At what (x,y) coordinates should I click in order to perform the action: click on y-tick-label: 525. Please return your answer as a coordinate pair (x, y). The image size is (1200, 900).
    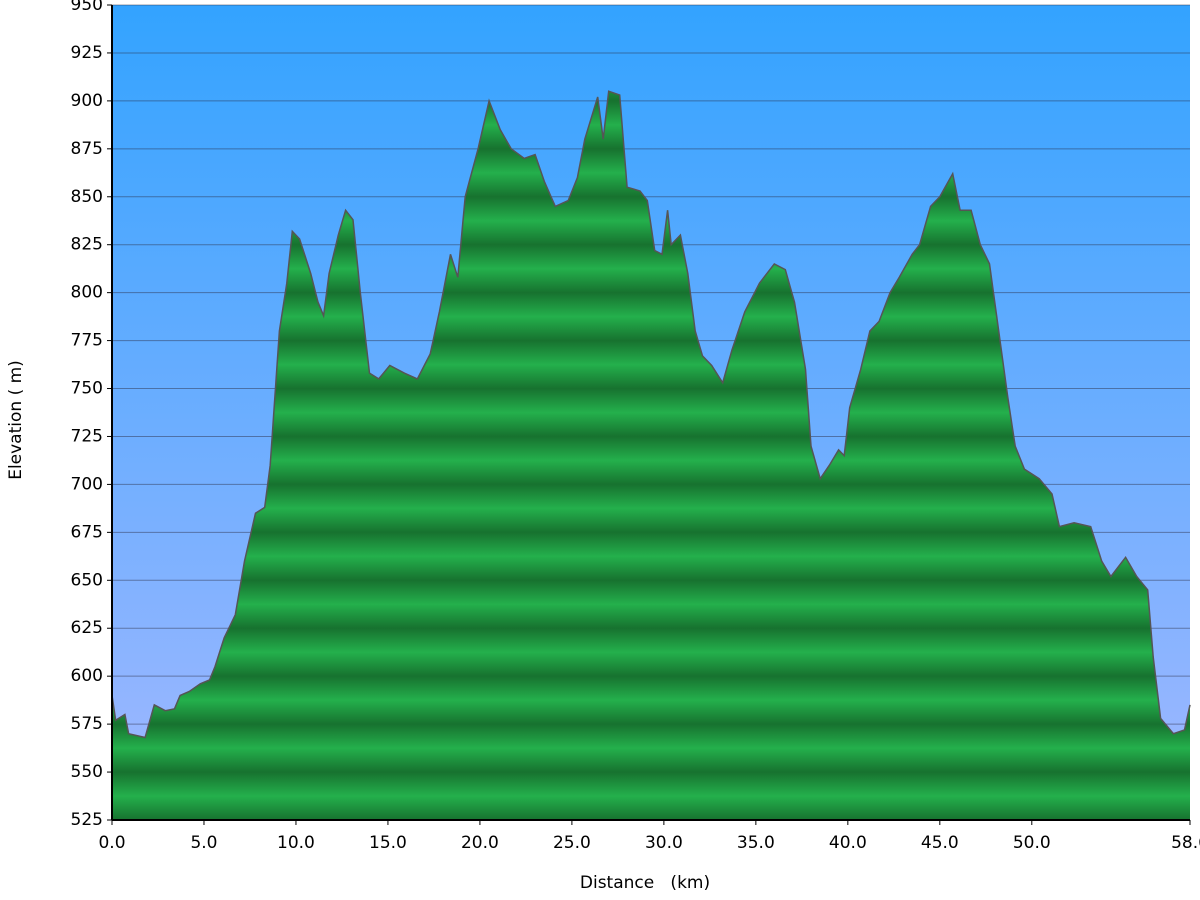
    Looking at the image, I should click on (87, 820).